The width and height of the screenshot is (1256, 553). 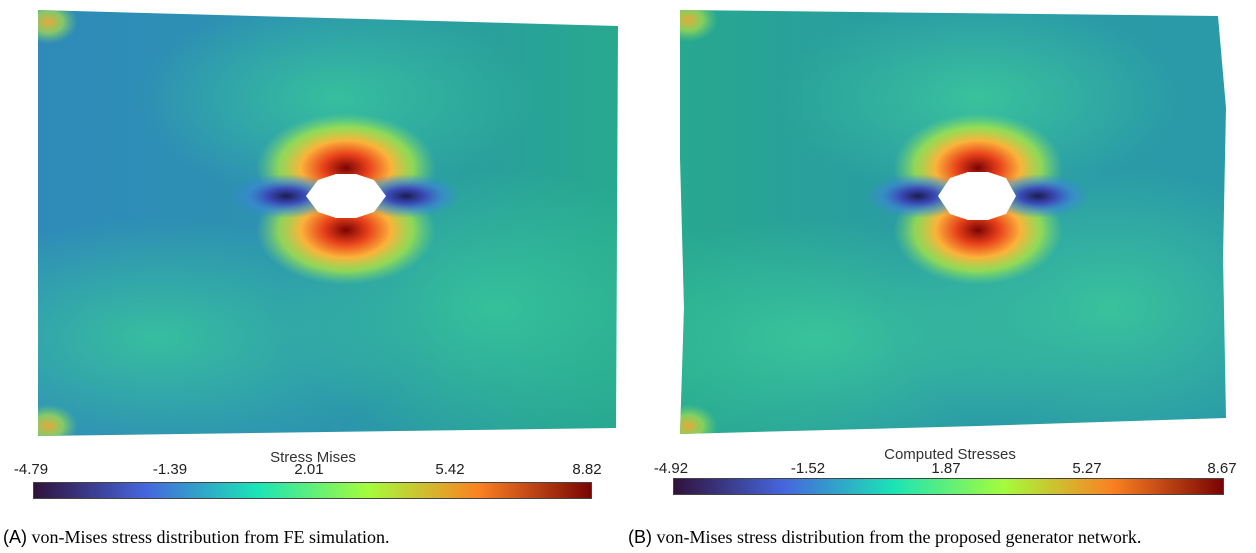 I want to click on colorbar-title: Stress Mises, so click(x=313, y=457).